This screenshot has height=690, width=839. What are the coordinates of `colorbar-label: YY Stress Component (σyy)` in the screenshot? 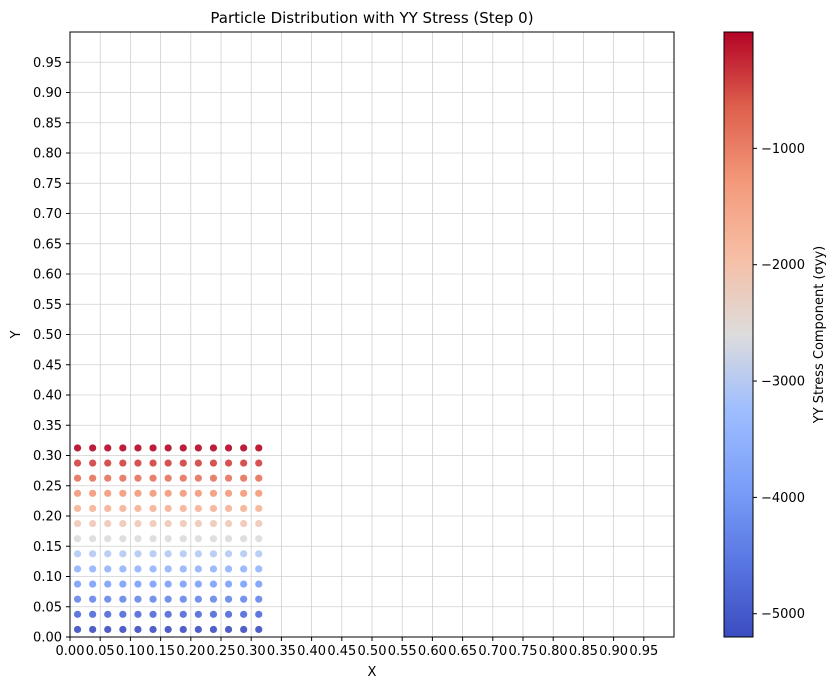 It's located at (819, 335).